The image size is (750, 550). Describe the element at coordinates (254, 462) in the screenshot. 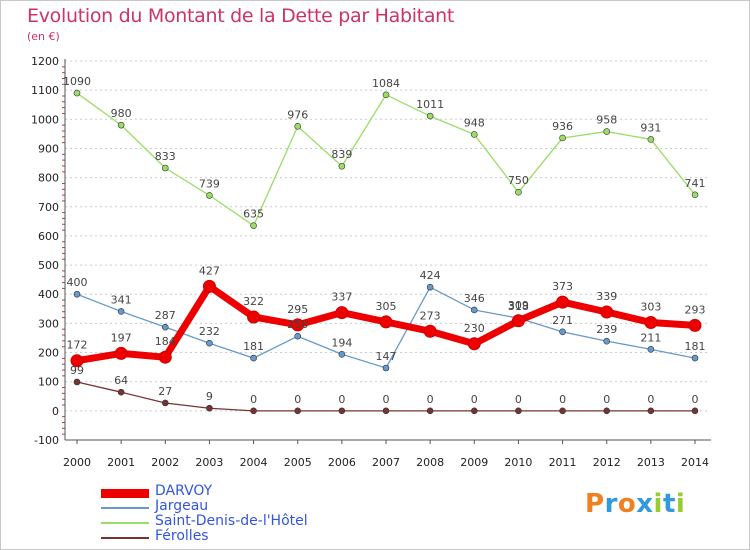

I see `x-tick-label: 2004` at that location.